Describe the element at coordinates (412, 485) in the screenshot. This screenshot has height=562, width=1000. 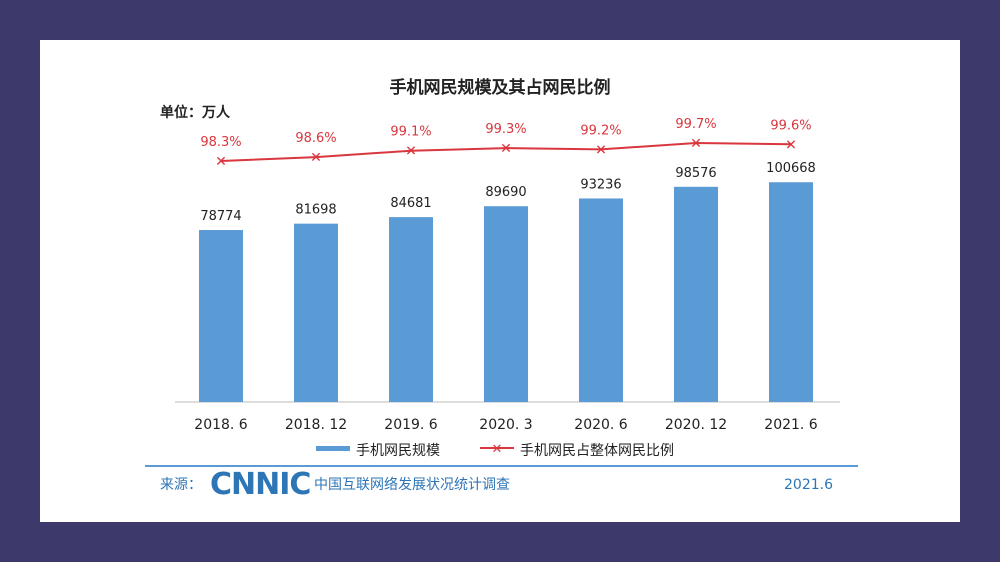
I see `source-org: 中国互联网络发展状况统计调查` at that location.